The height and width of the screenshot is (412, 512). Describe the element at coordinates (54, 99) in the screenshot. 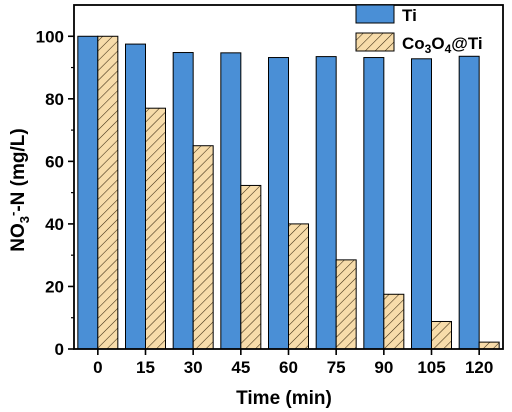

I see `y-tick-label-80: 80` at that location.